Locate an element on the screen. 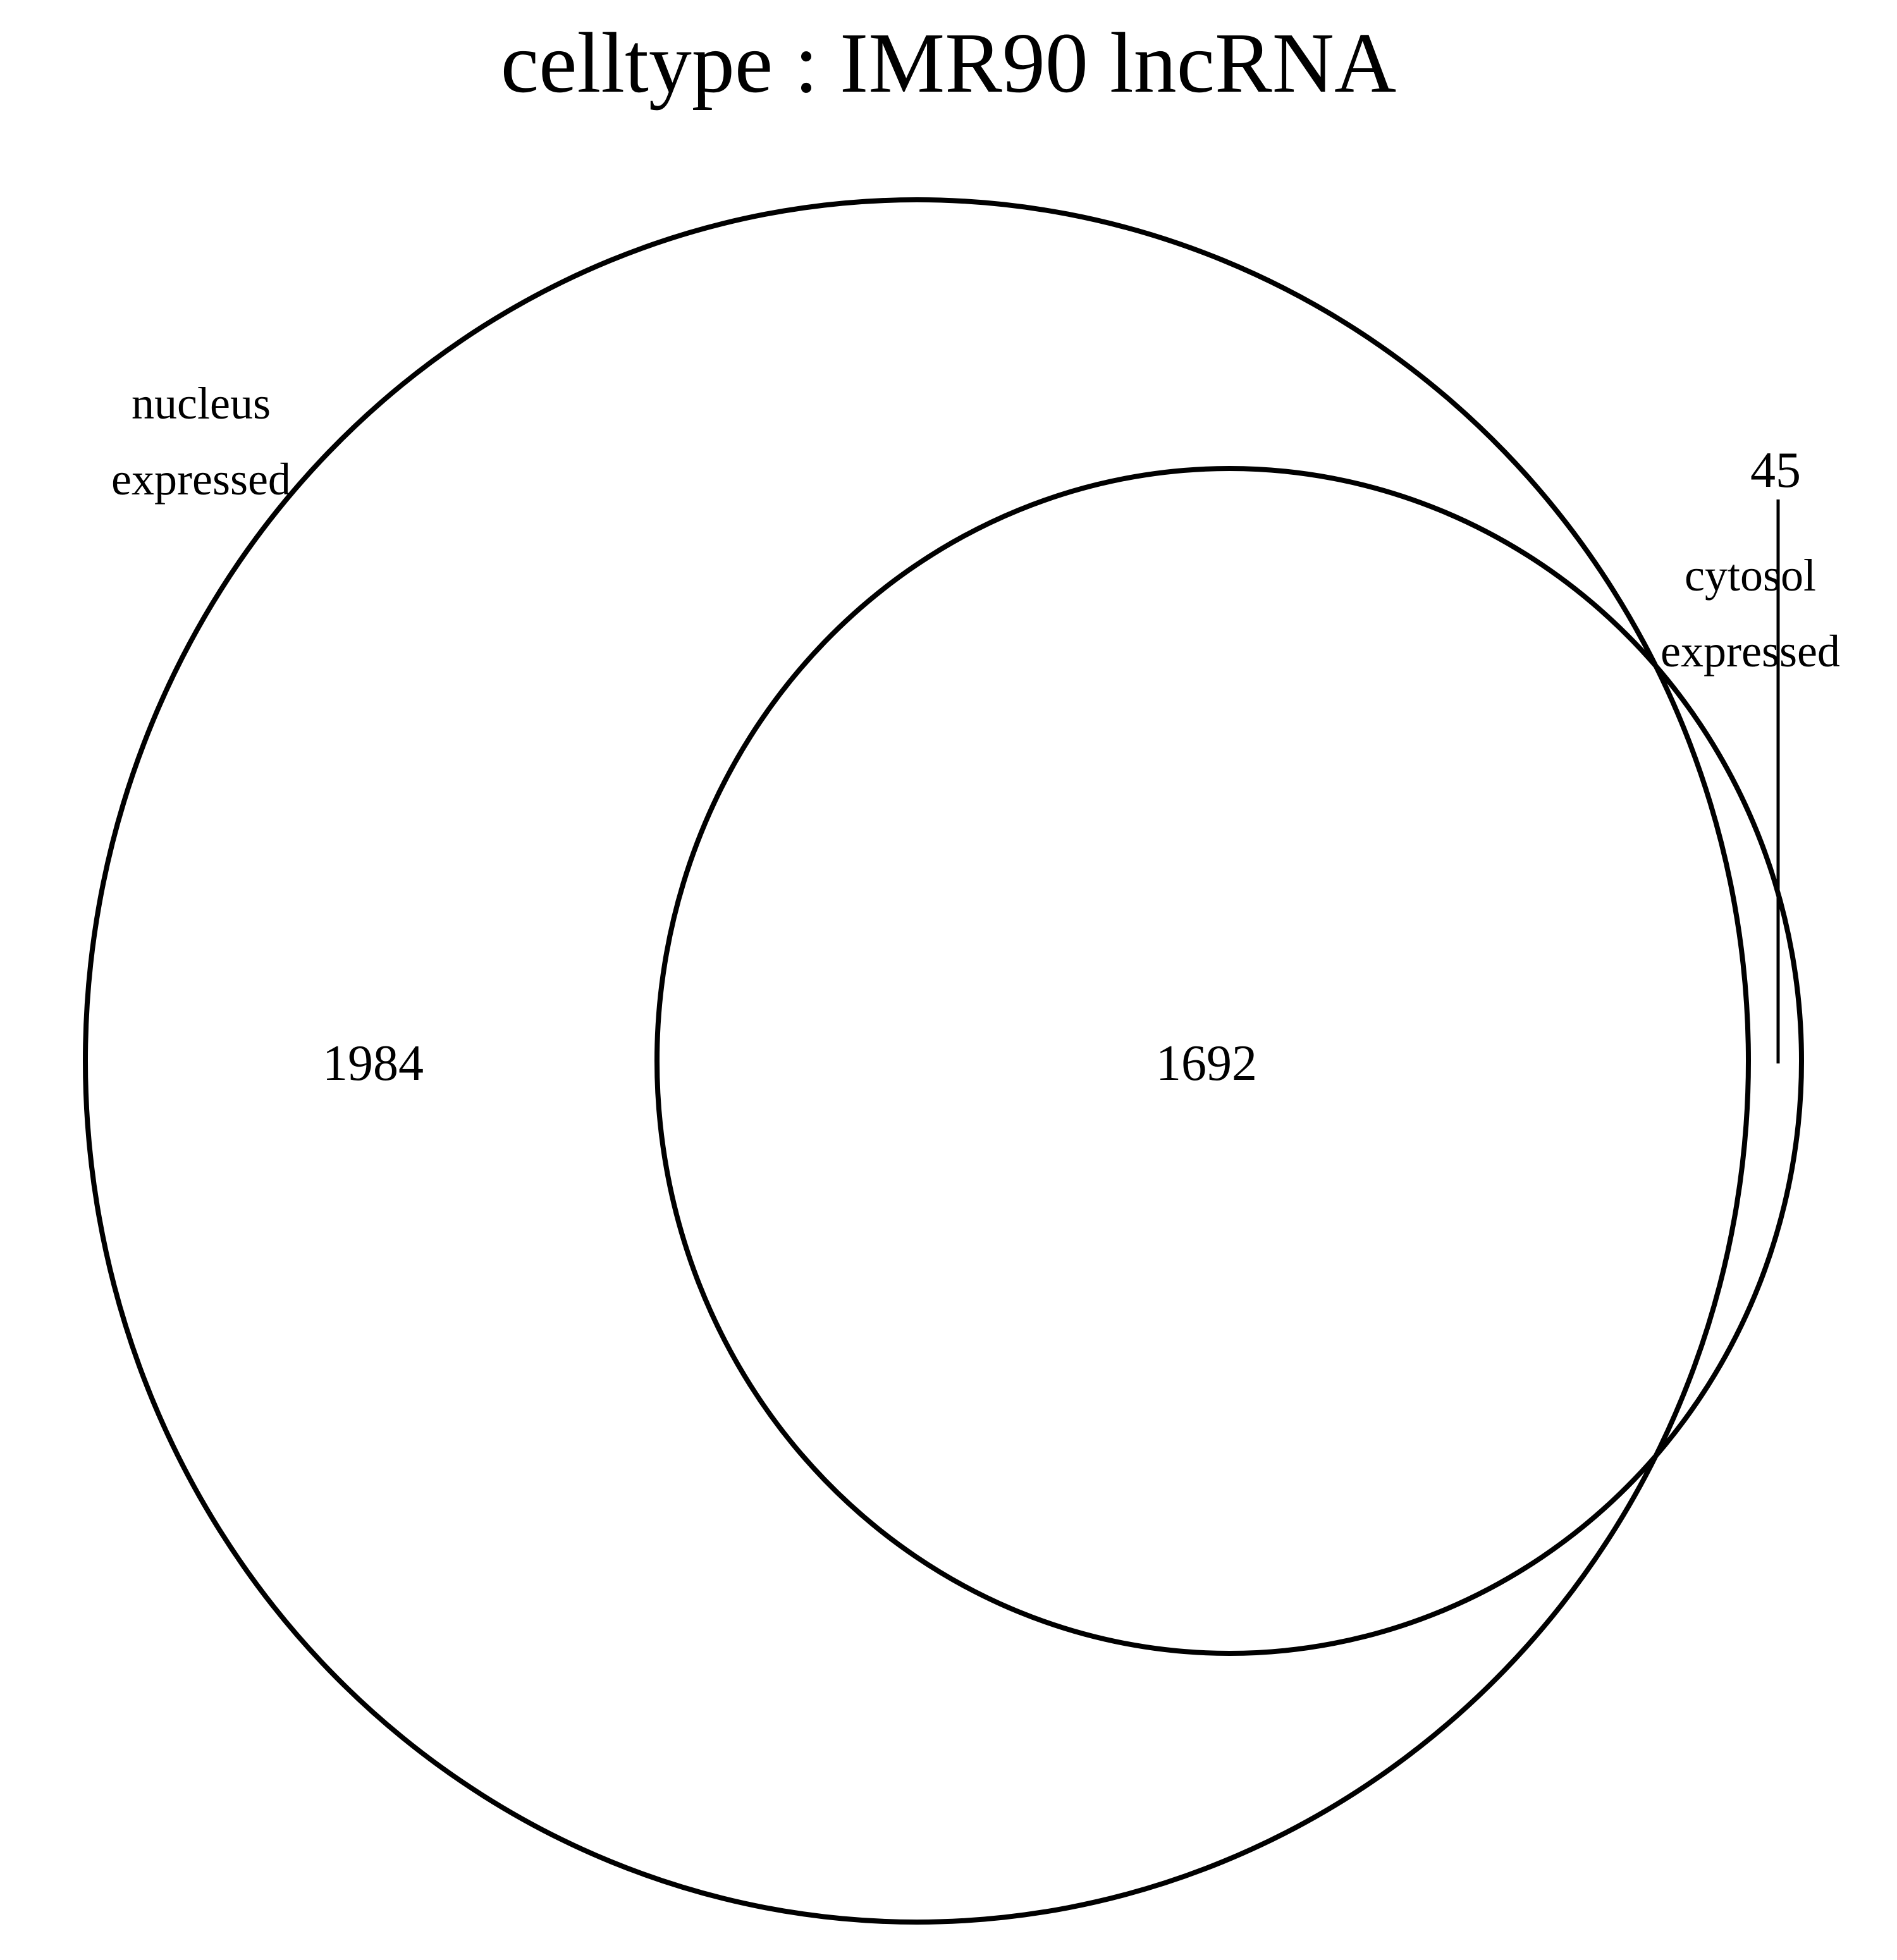  diagram-title: celltype : IMR90 lncRNA is located at coordinates (948, 63).